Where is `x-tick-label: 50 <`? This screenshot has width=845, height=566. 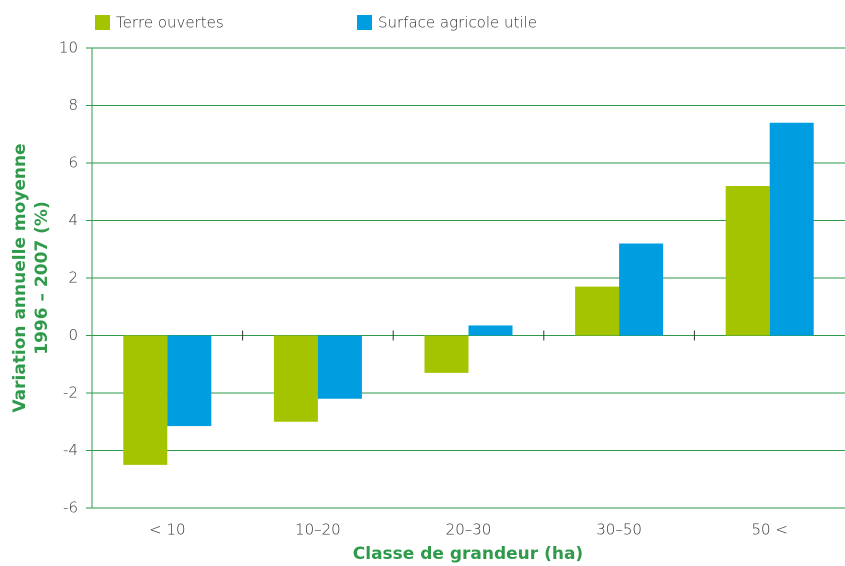 x-tick-label: 50 < is located at coordinates (769, 530).